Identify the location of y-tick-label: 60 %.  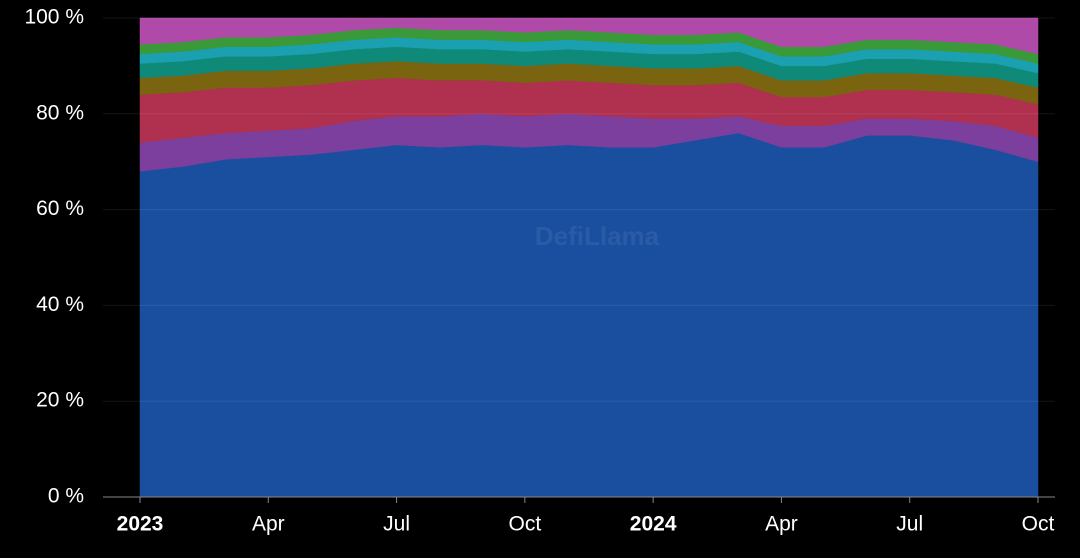
(60, 208).